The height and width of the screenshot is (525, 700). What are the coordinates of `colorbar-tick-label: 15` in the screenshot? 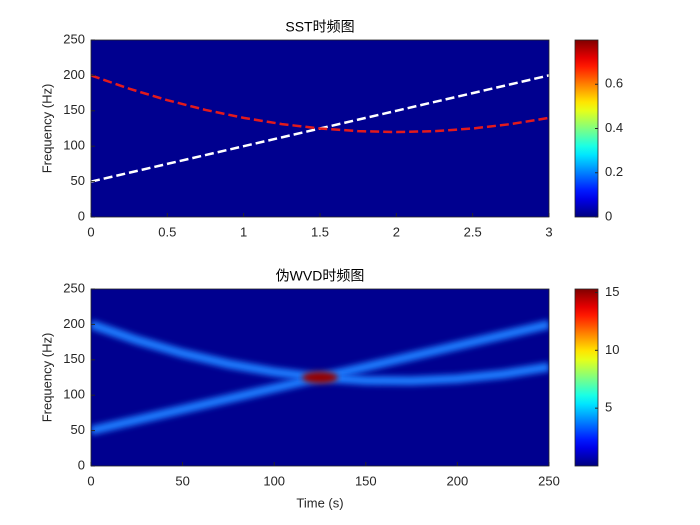 It's located at (612, 291).